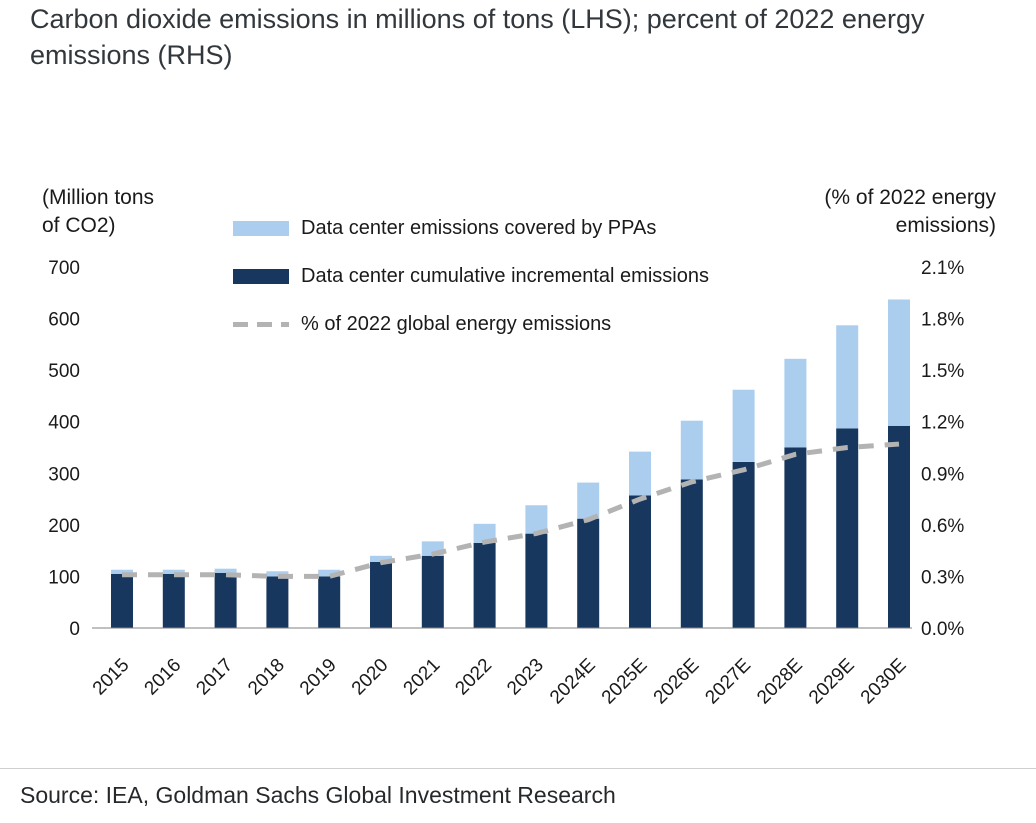 Image resolution: width=1036 pixels, height=823 pixels. I want to click on x-axis-label: 2027E, so click(728, 682).